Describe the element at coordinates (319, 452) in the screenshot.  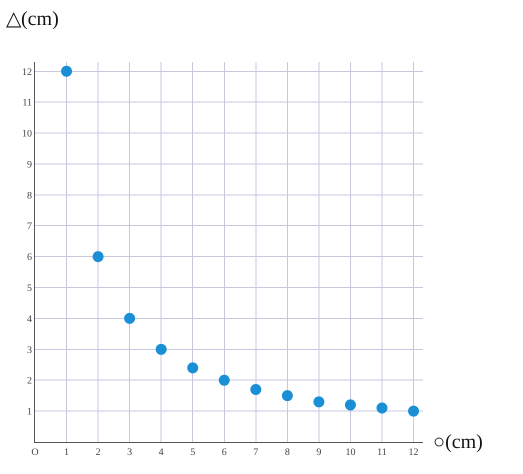
I see `x-tick-label: 9` at that location.